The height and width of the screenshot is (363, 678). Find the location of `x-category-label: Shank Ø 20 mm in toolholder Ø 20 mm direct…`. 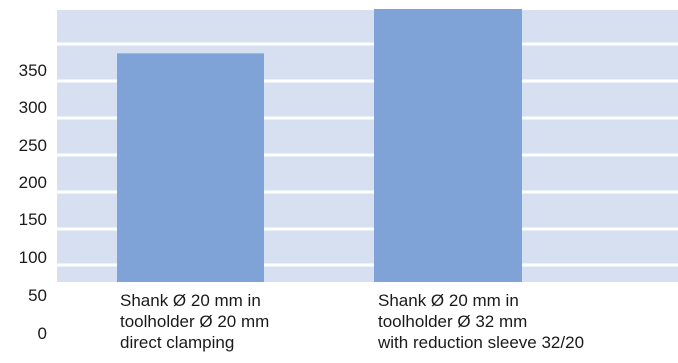

x-category-label: Shank Ø 20 mm in toolholder Ø 20 mm direct… is located at coordinates (194, 321).